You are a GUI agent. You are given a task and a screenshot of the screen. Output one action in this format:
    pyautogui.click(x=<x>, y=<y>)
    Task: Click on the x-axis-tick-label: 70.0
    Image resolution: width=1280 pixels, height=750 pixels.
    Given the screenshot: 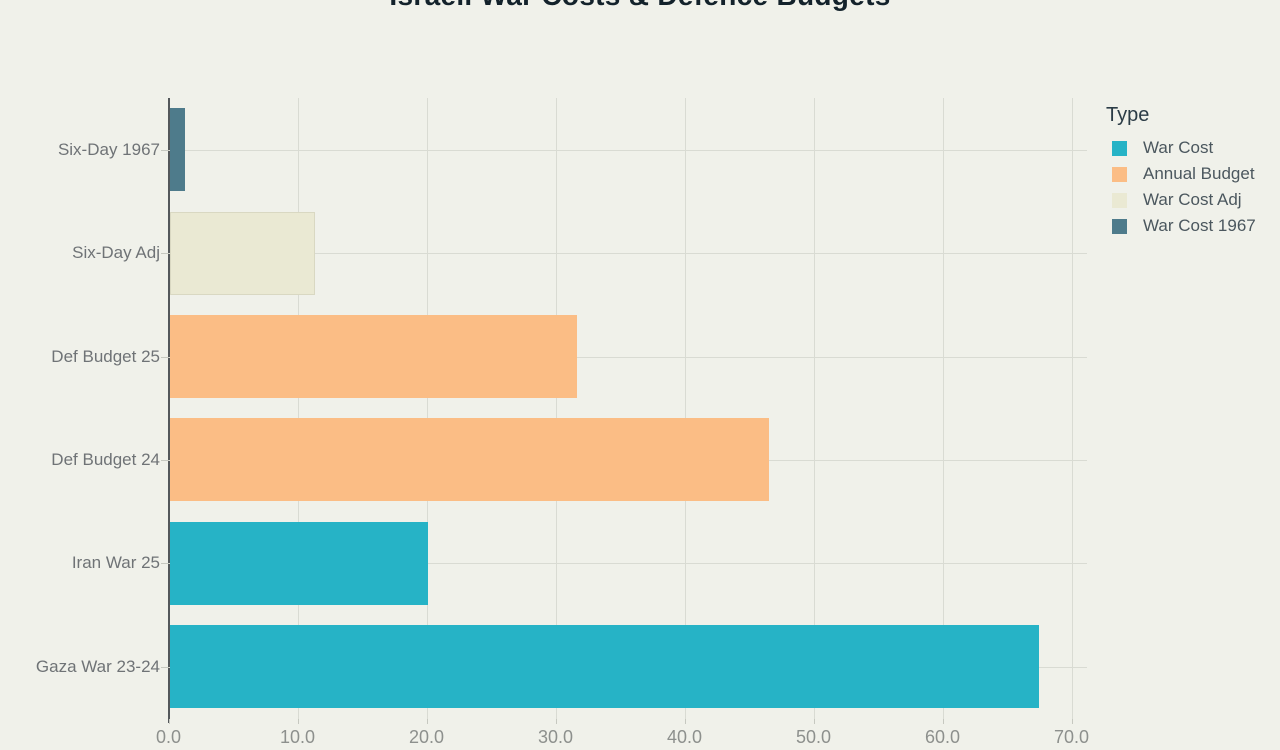 What is the action you would take?
    pyautogui.click(x=1071, y=737)
    